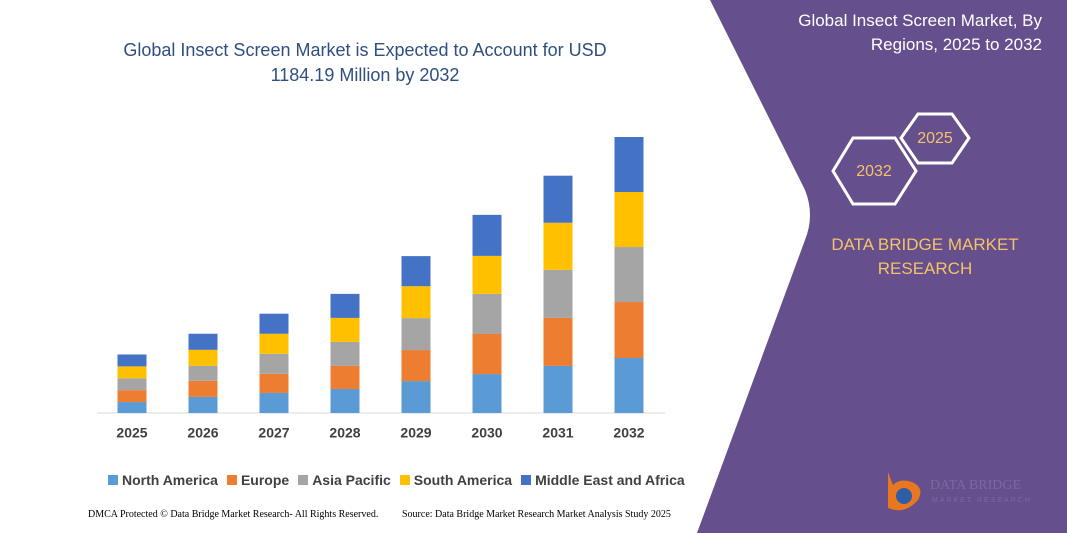 The height and width of the screenshot is (533, 1067). What do you see at coordinates (273, 433) in the screenshot?
I see `x-tick-label: 2027` at bounding box center [273, 433].